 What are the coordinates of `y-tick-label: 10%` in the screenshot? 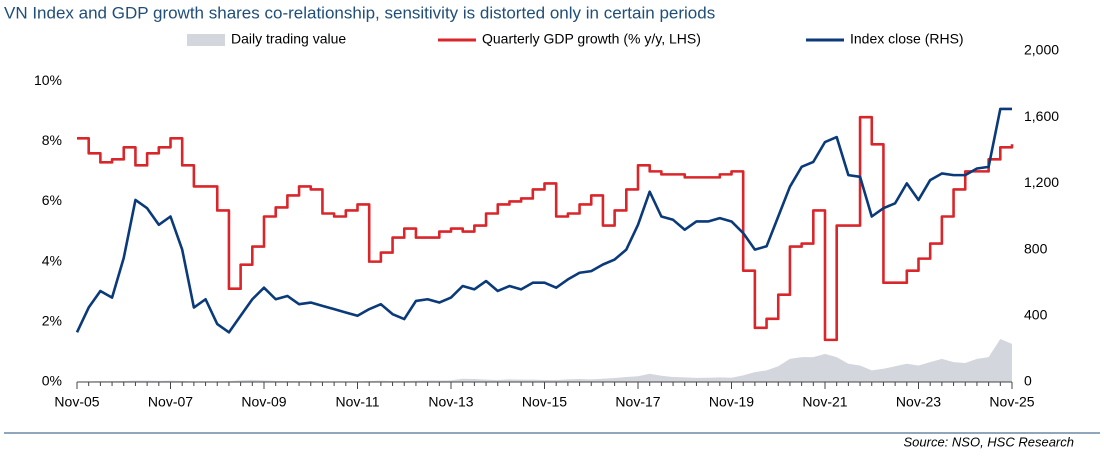 It's located at (48, 80).